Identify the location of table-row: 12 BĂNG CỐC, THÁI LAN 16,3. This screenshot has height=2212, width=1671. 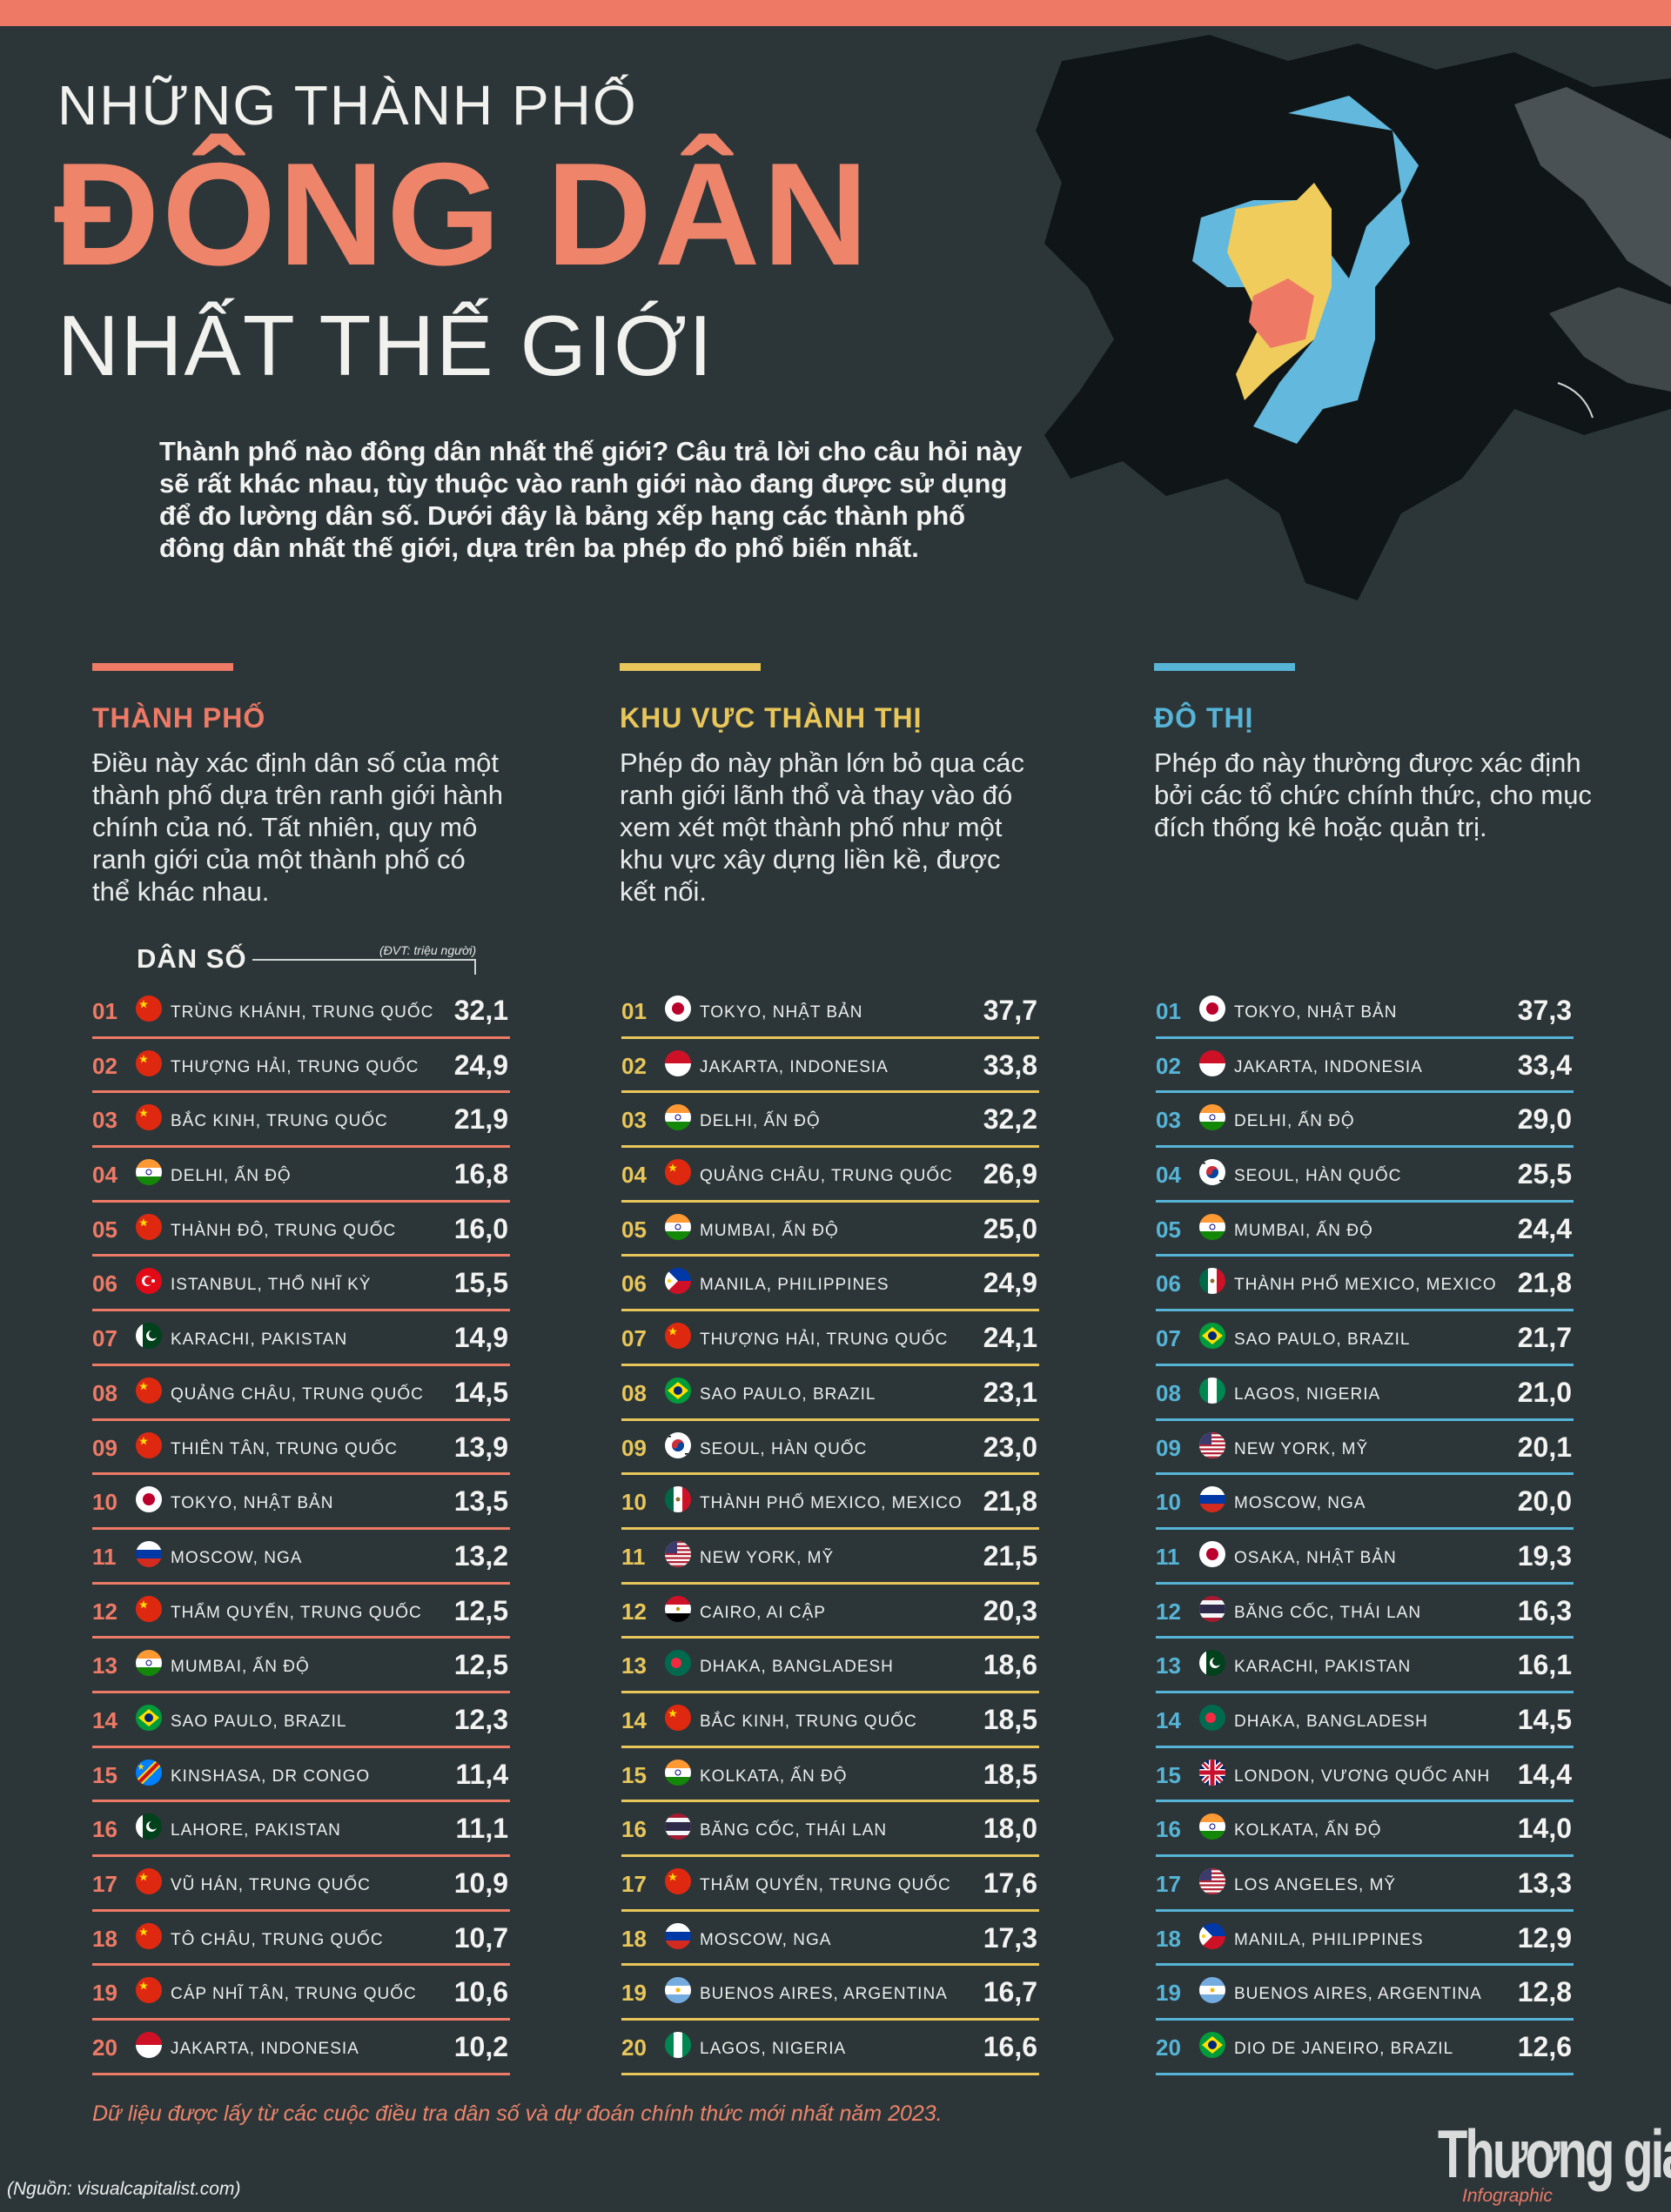
(1365, 1612).